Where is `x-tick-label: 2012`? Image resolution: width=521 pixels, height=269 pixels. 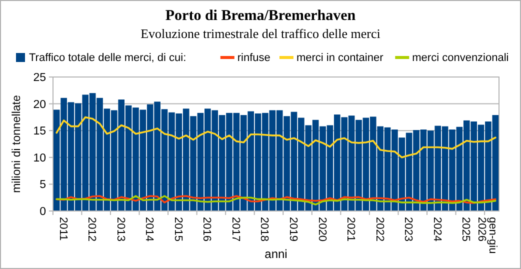 x-tick-label: 2012 is located at coordinates (92, 229).